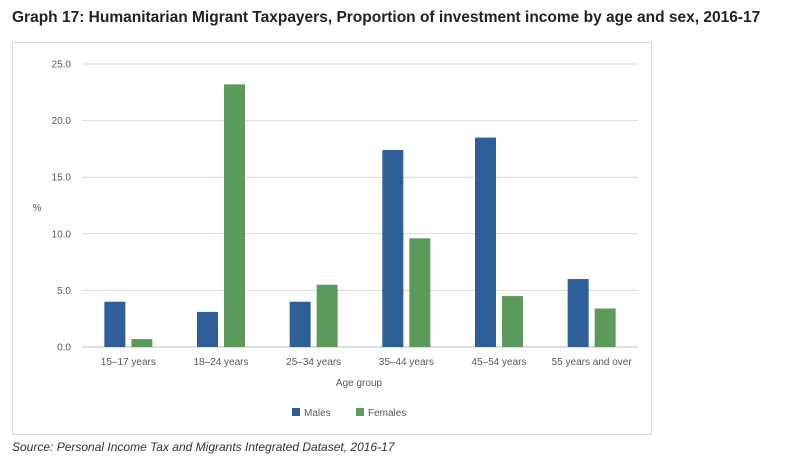  I want to click on y-axis-label: %, so click(37, 208).